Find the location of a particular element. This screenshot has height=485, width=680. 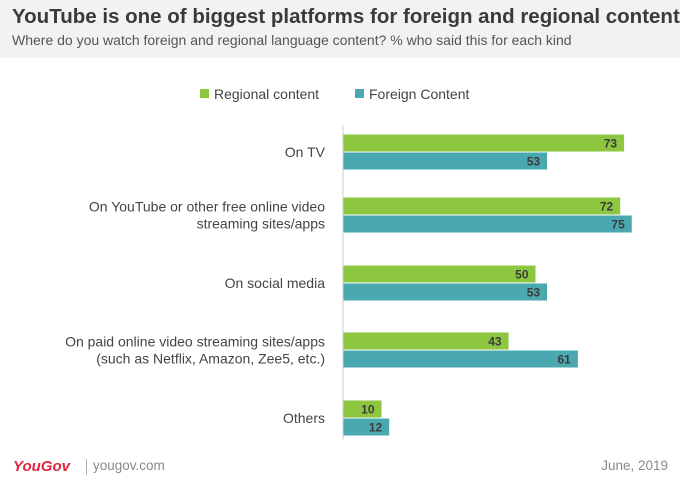

bar-value-regional-5: 10 is located at coordinates (368, 410).